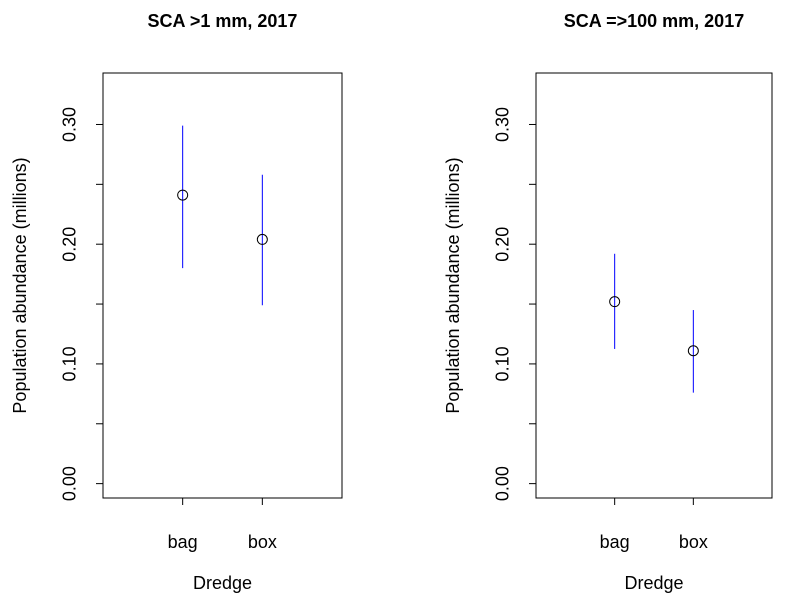  I want to click on chart-title: SCA =>100 mm, 2017, so click(654, 21).